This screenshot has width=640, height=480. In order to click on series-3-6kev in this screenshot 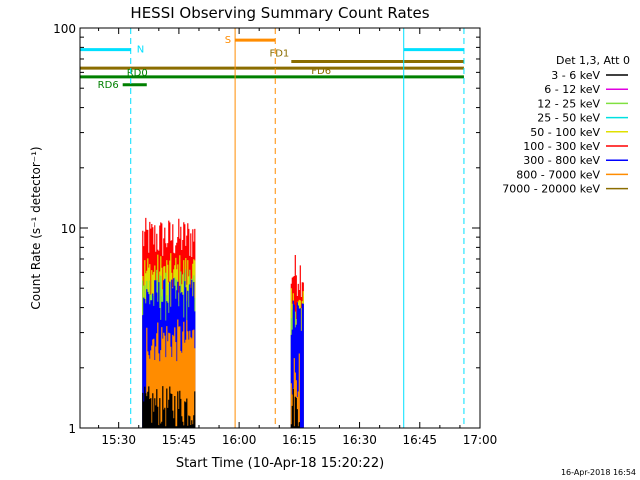, I will do `click(169, 407)`.